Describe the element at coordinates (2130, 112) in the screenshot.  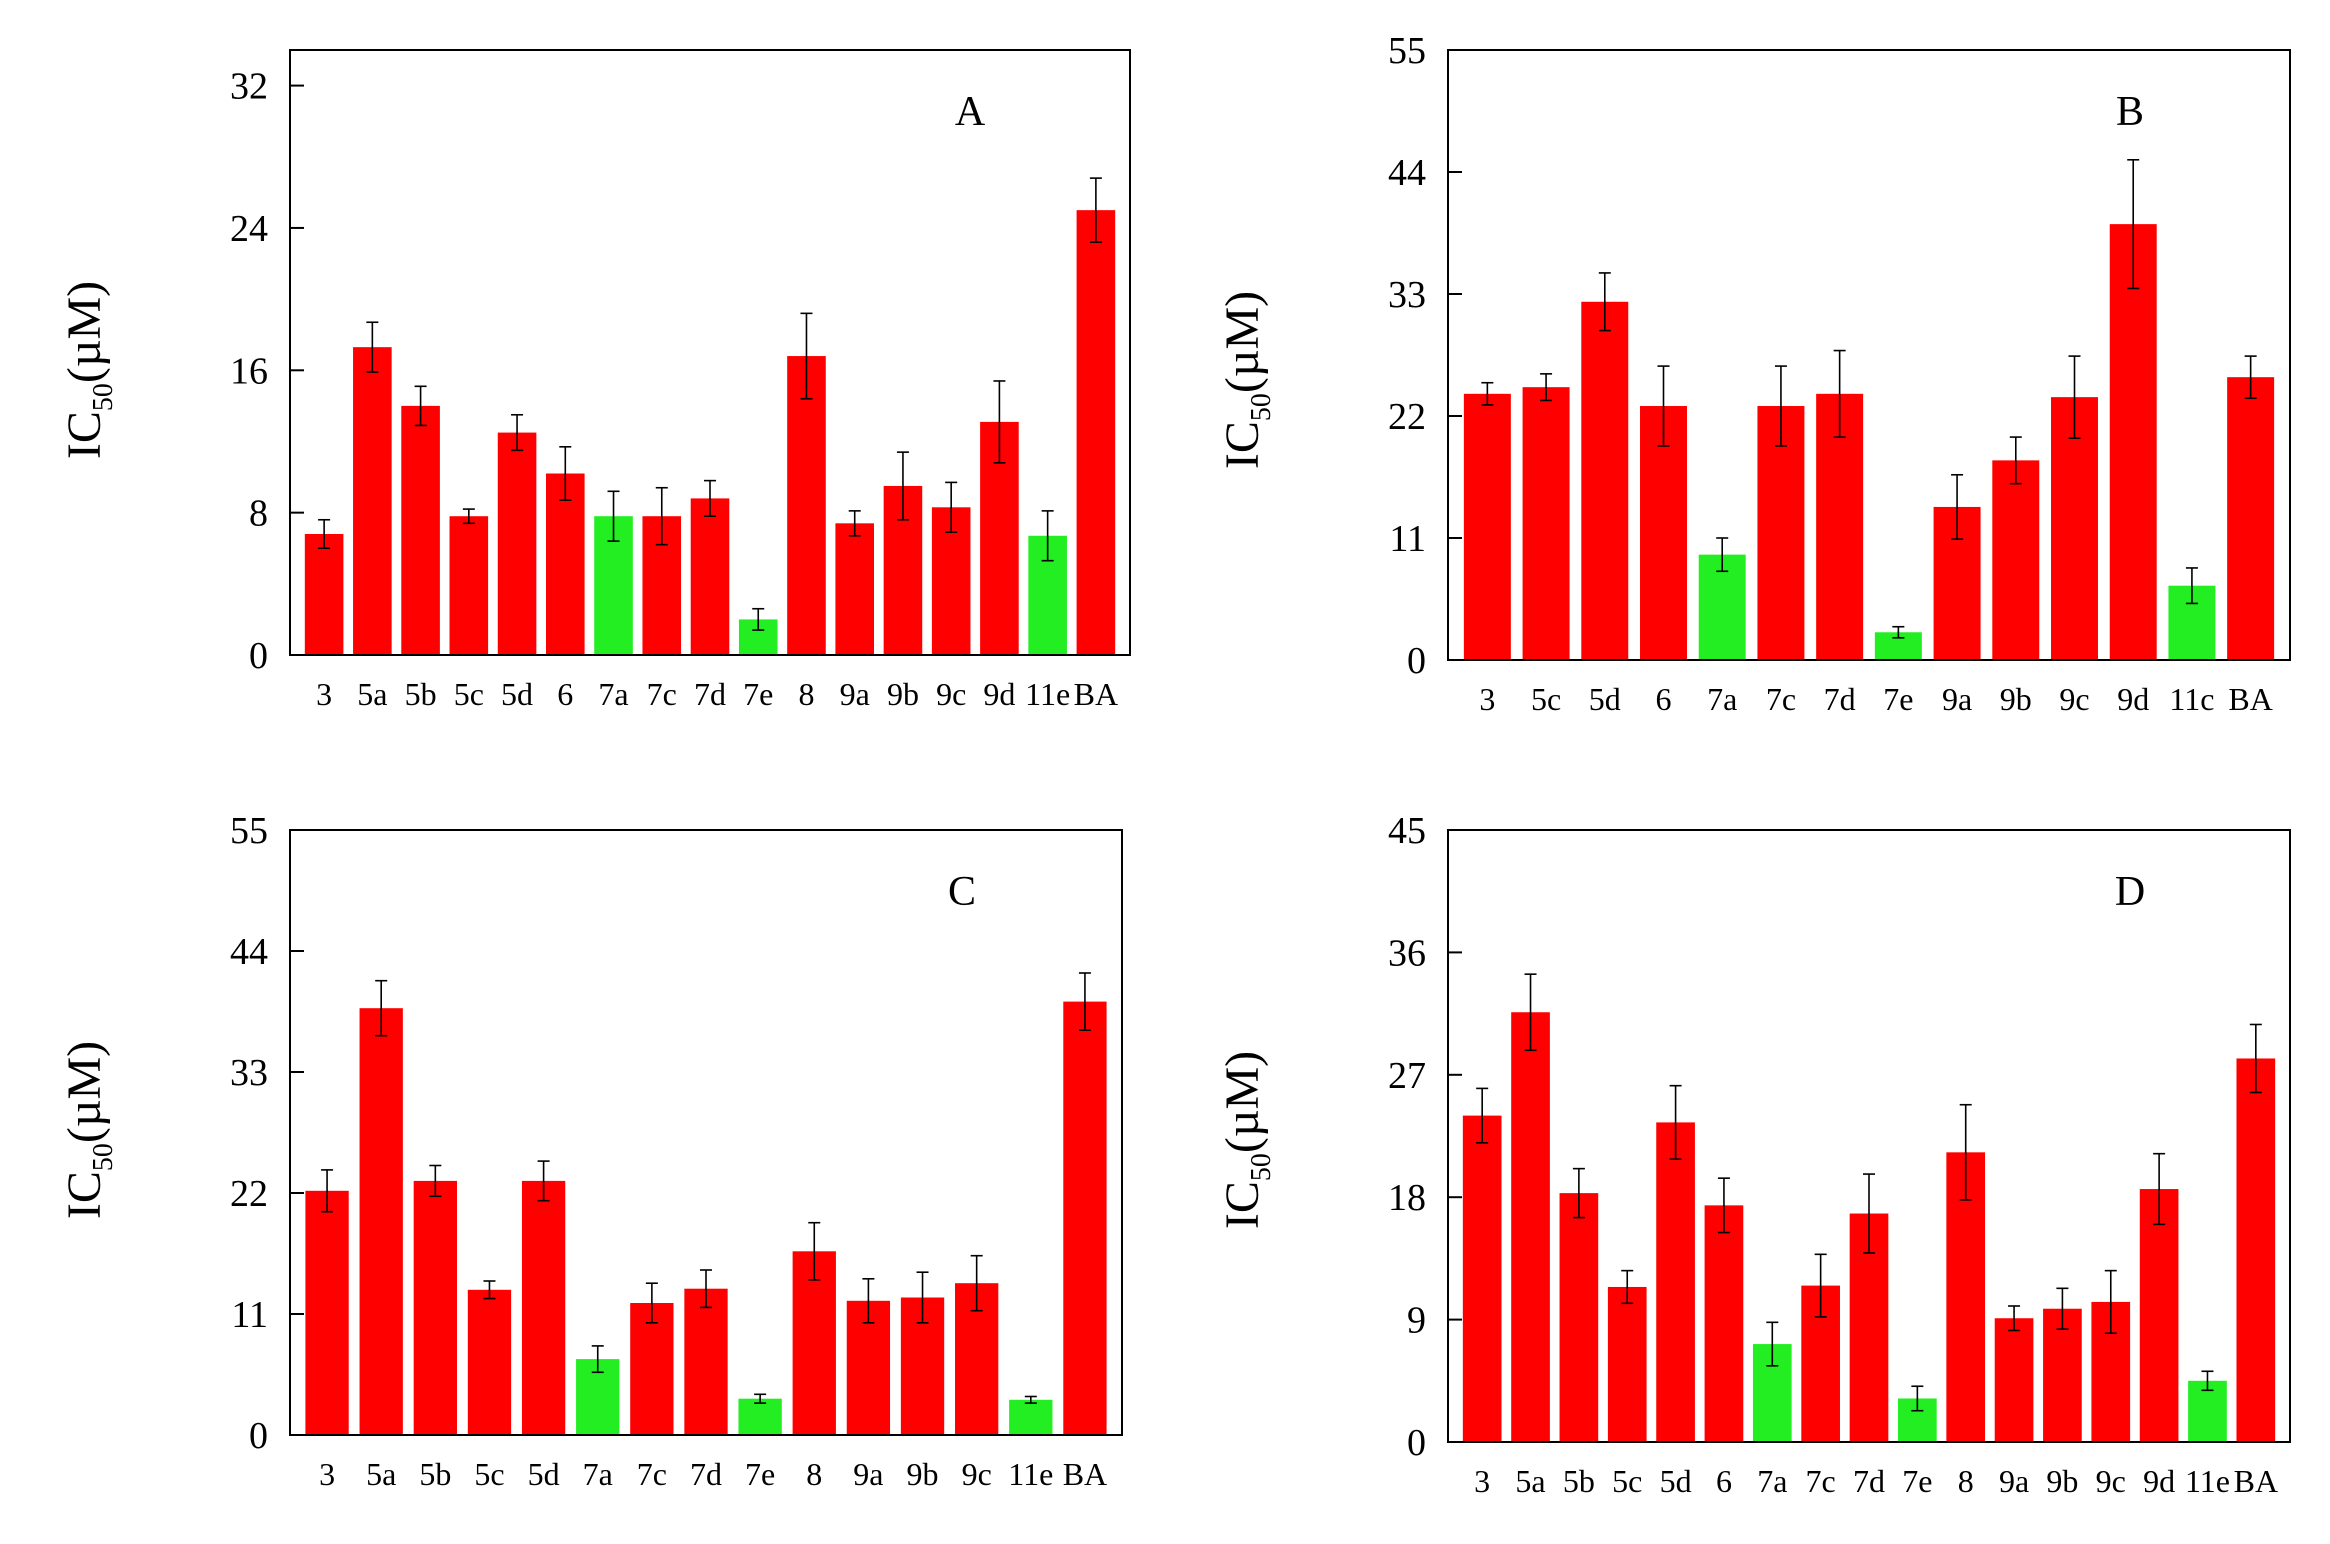
I see `panel-label-b: B` at that location.